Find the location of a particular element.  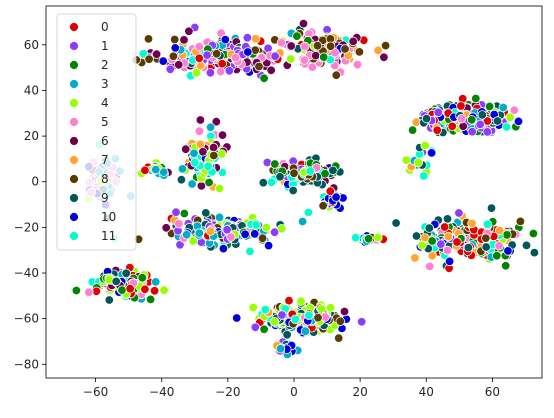

y-tick-label: −40 is located at coordinates (26, 273).